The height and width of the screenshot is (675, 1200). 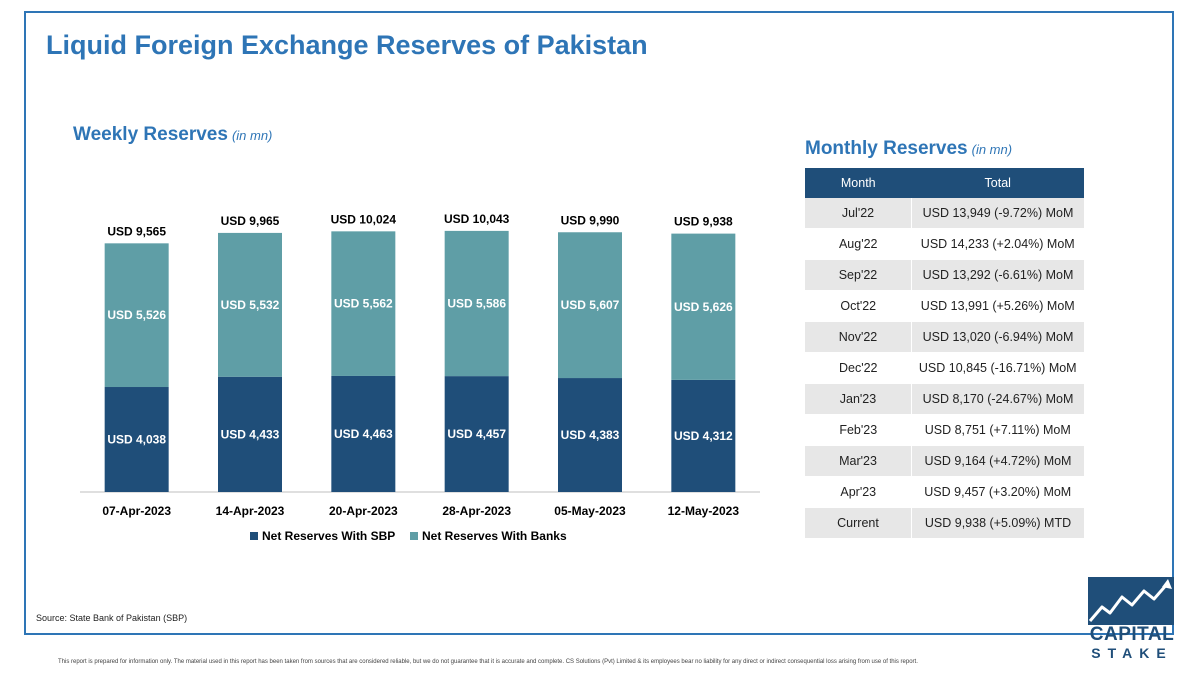 What do you see at coordinates (254, 536) in the screenshot?
I see `legend-swatch-sbp` at bounding box center [254, 536].